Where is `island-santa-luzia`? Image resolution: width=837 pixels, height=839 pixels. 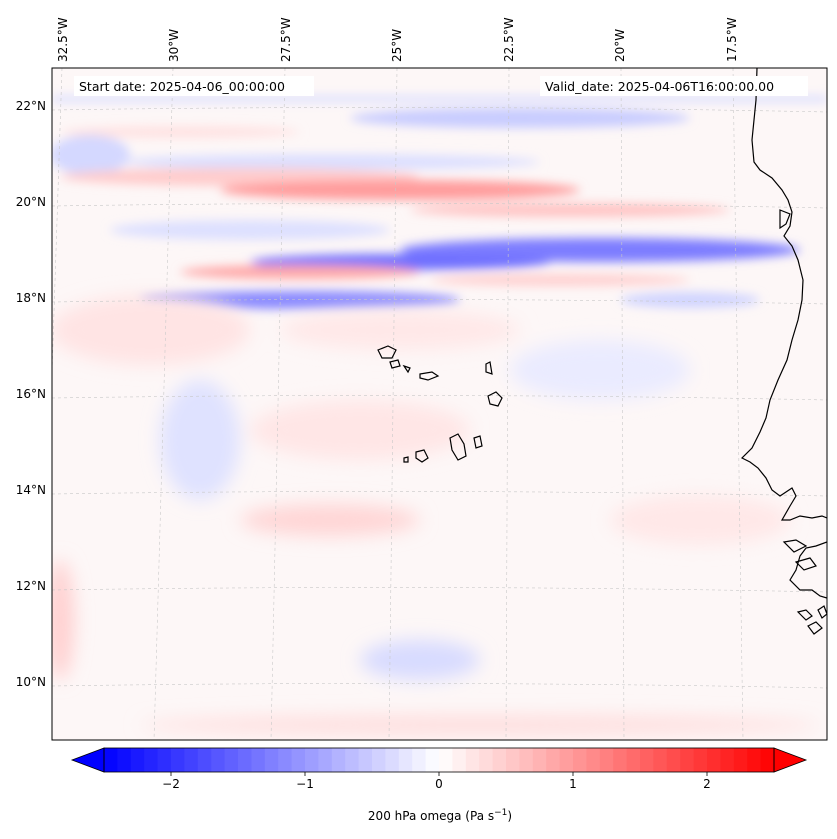 island-santa-luzia is located at coordinates (406, 369).